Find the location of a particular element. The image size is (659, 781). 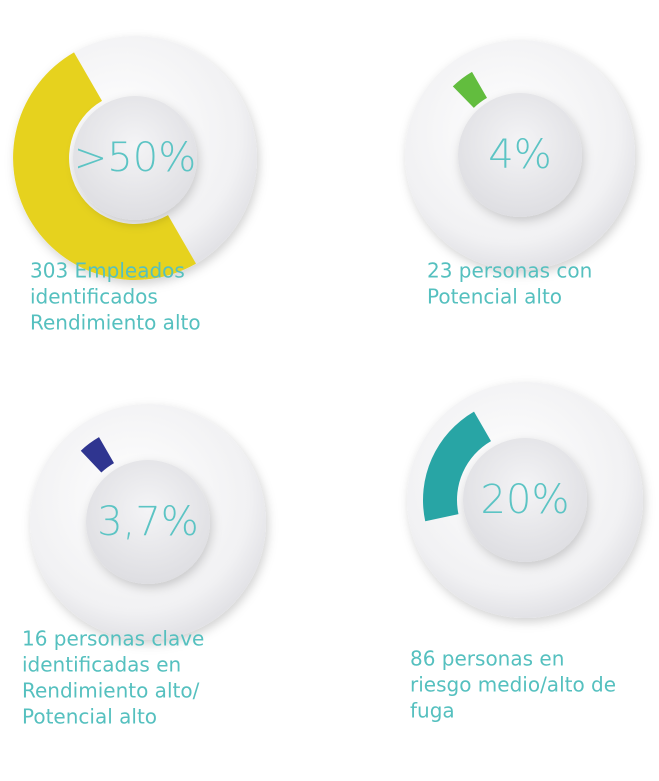

caption-line: identificados is located at coordinates (94, 297).